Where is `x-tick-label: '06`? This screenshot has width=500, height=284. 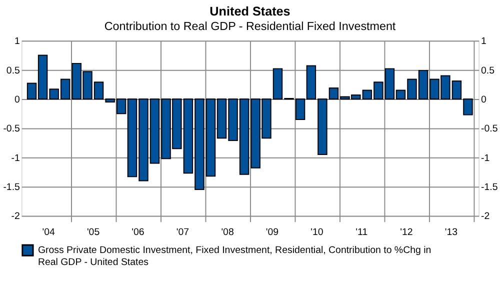 x-tick-label: '06 is located at coordinates (138, 232).